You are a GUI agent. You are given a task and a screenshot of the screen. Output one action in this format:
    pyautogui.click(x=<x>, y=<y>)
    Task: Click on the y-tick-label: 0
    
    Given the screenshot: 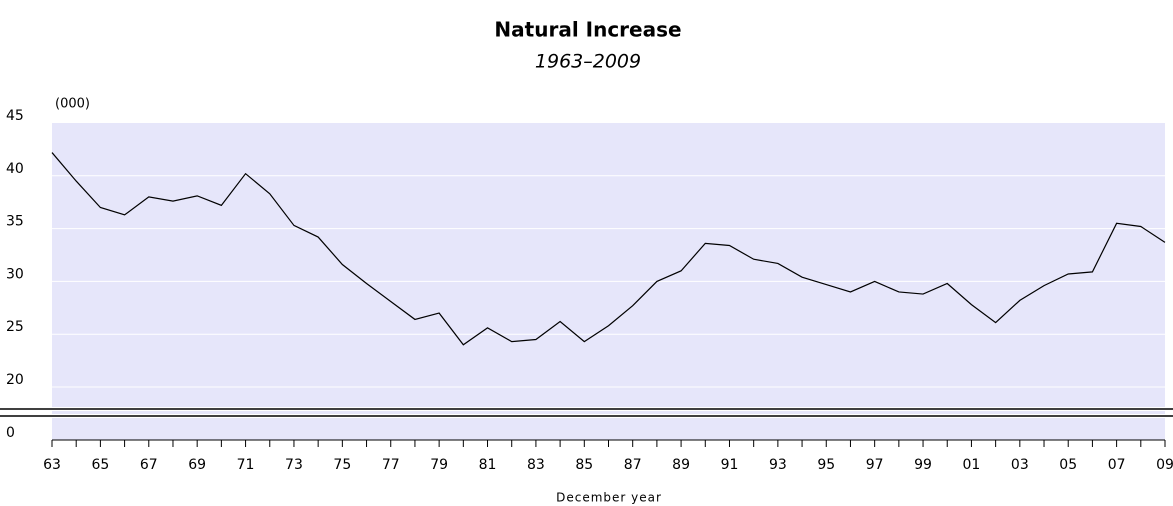 What is the action you would take?
    pyautogui.click(x=10, y=433)
    